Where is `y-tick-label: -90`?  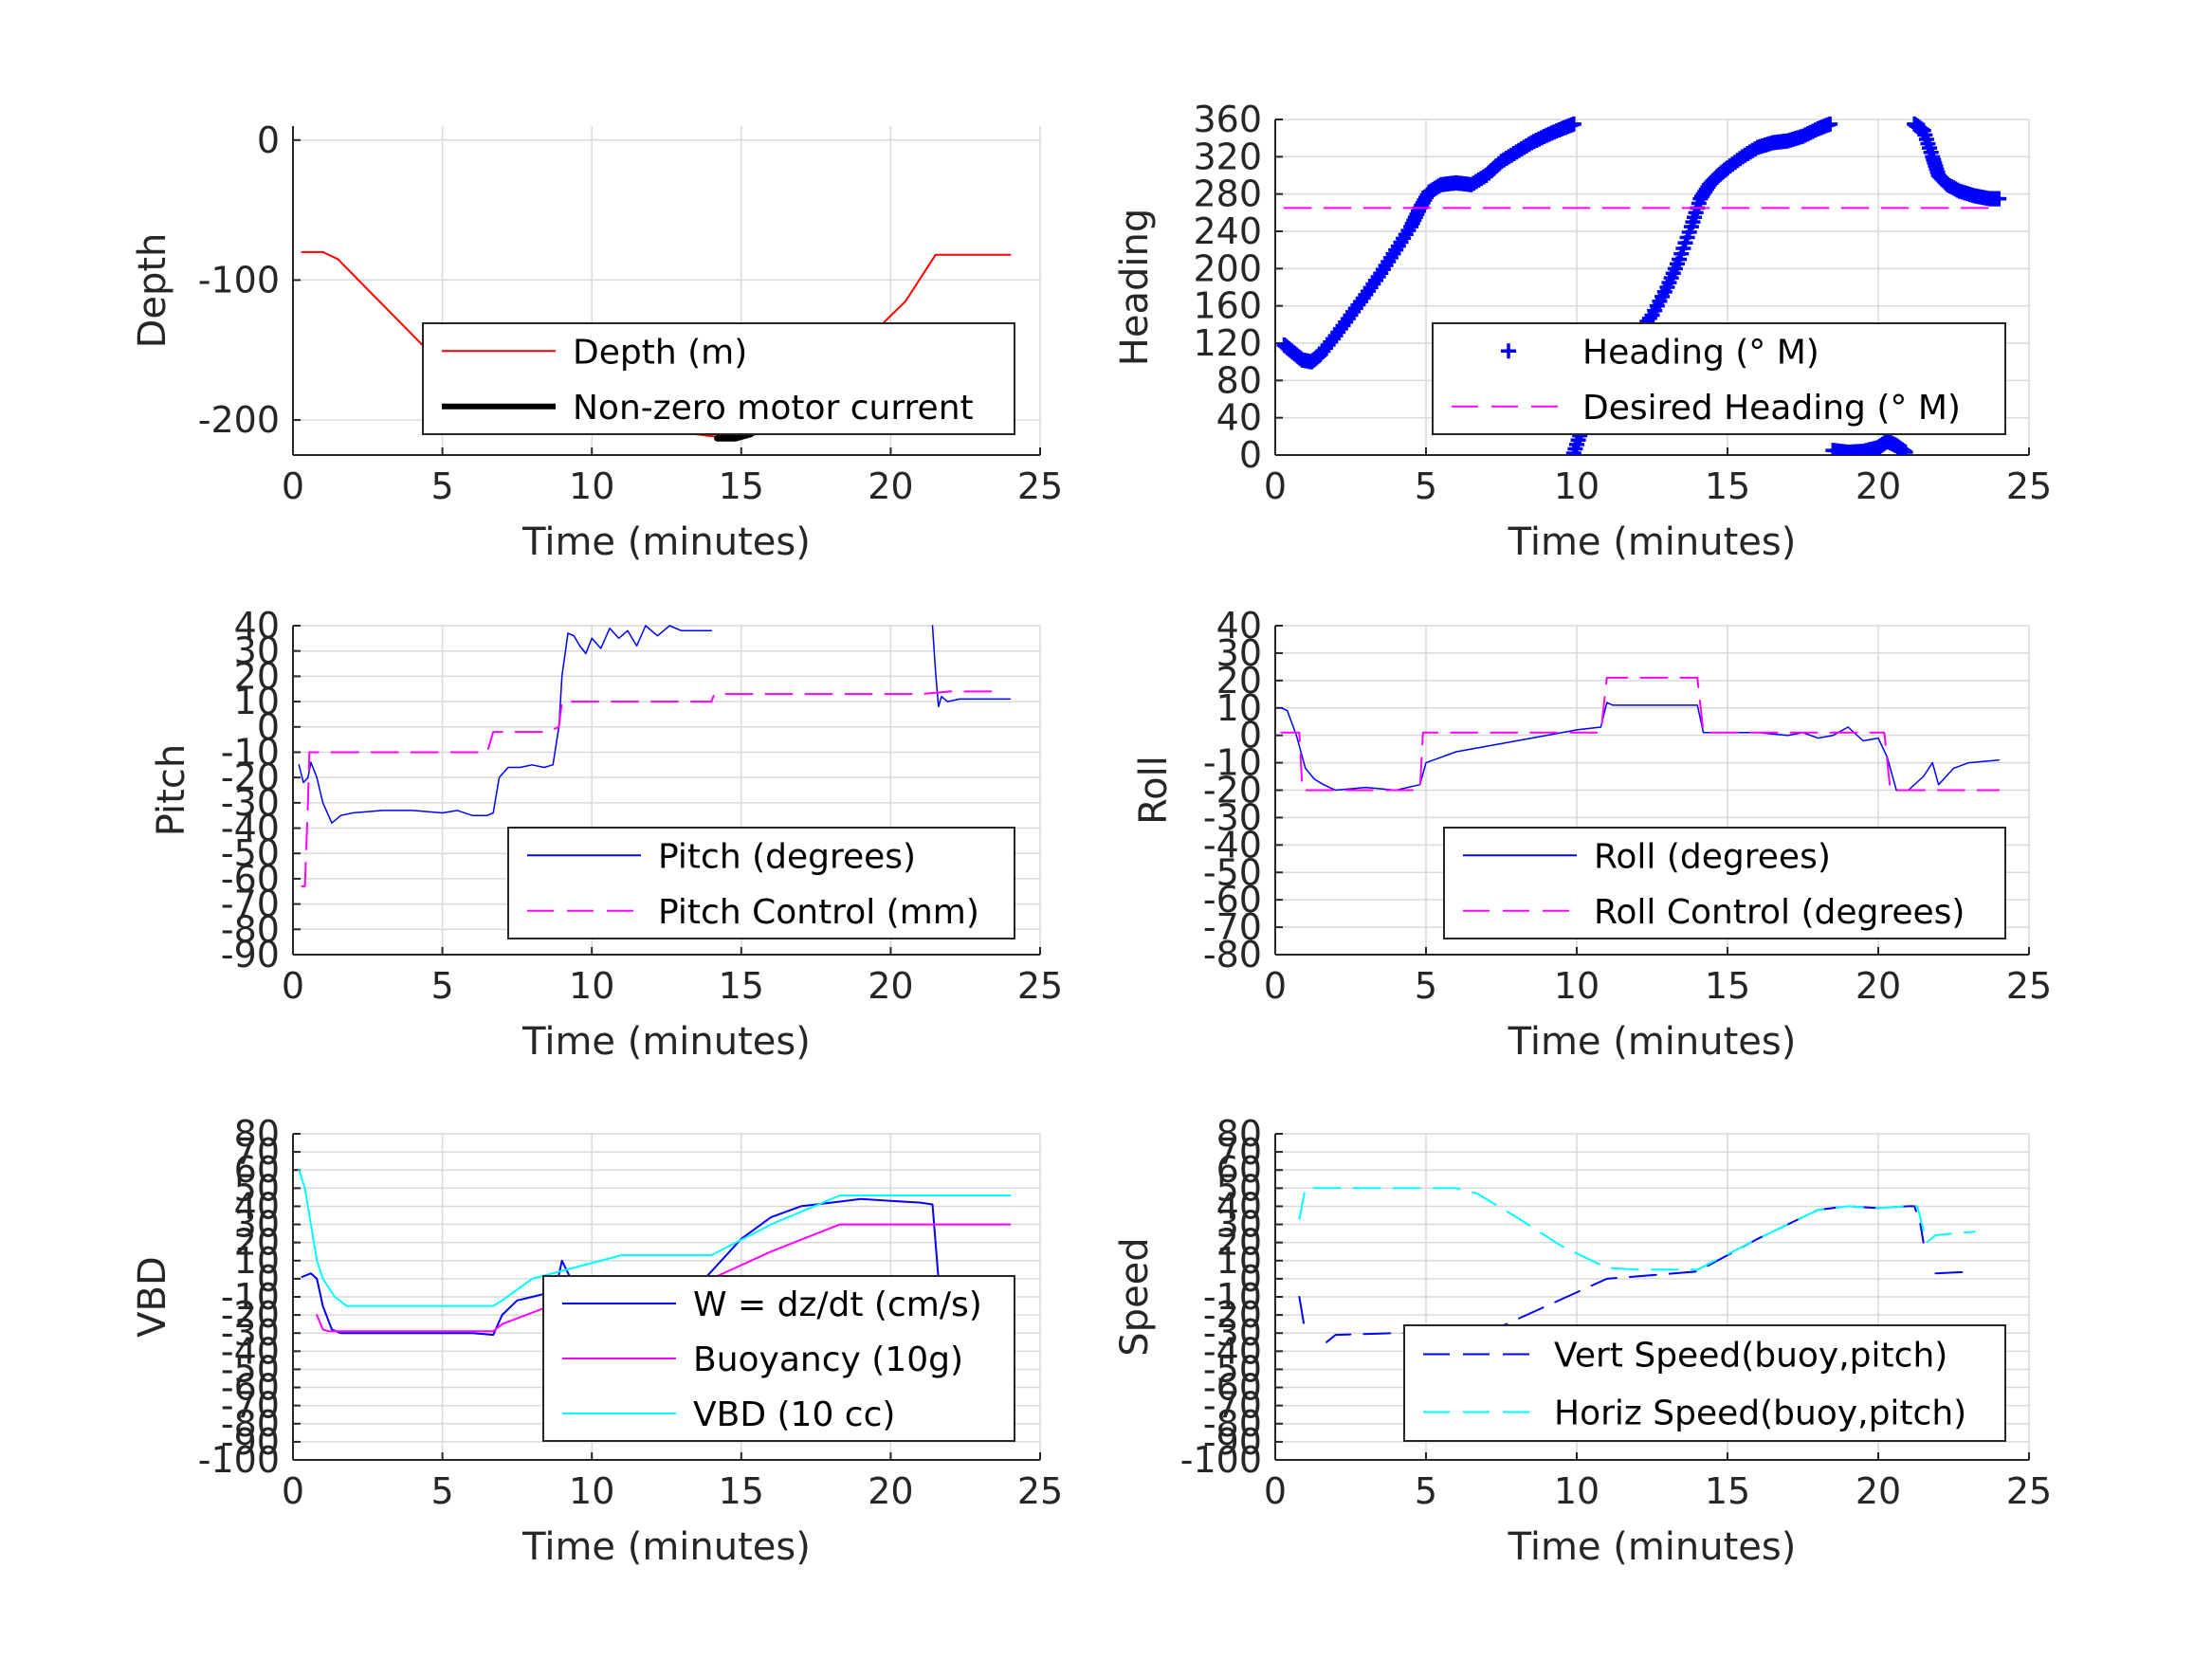
y-tick-label: -90 is located at coordinates (250, 1442).